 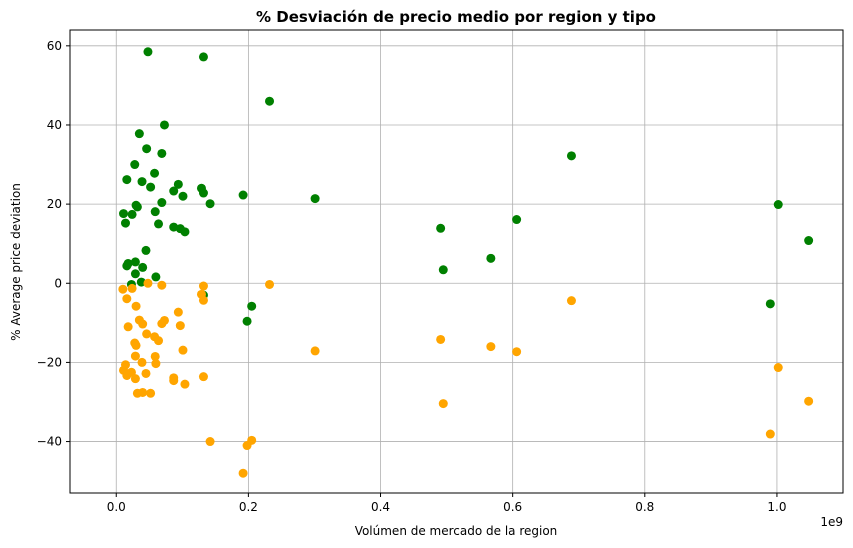 What do you see at coordinates (53, 244) in the screenshot?
I see `y-axis-ticks: −40 −20 0 20 40 60` at bounding box center [53, 244].